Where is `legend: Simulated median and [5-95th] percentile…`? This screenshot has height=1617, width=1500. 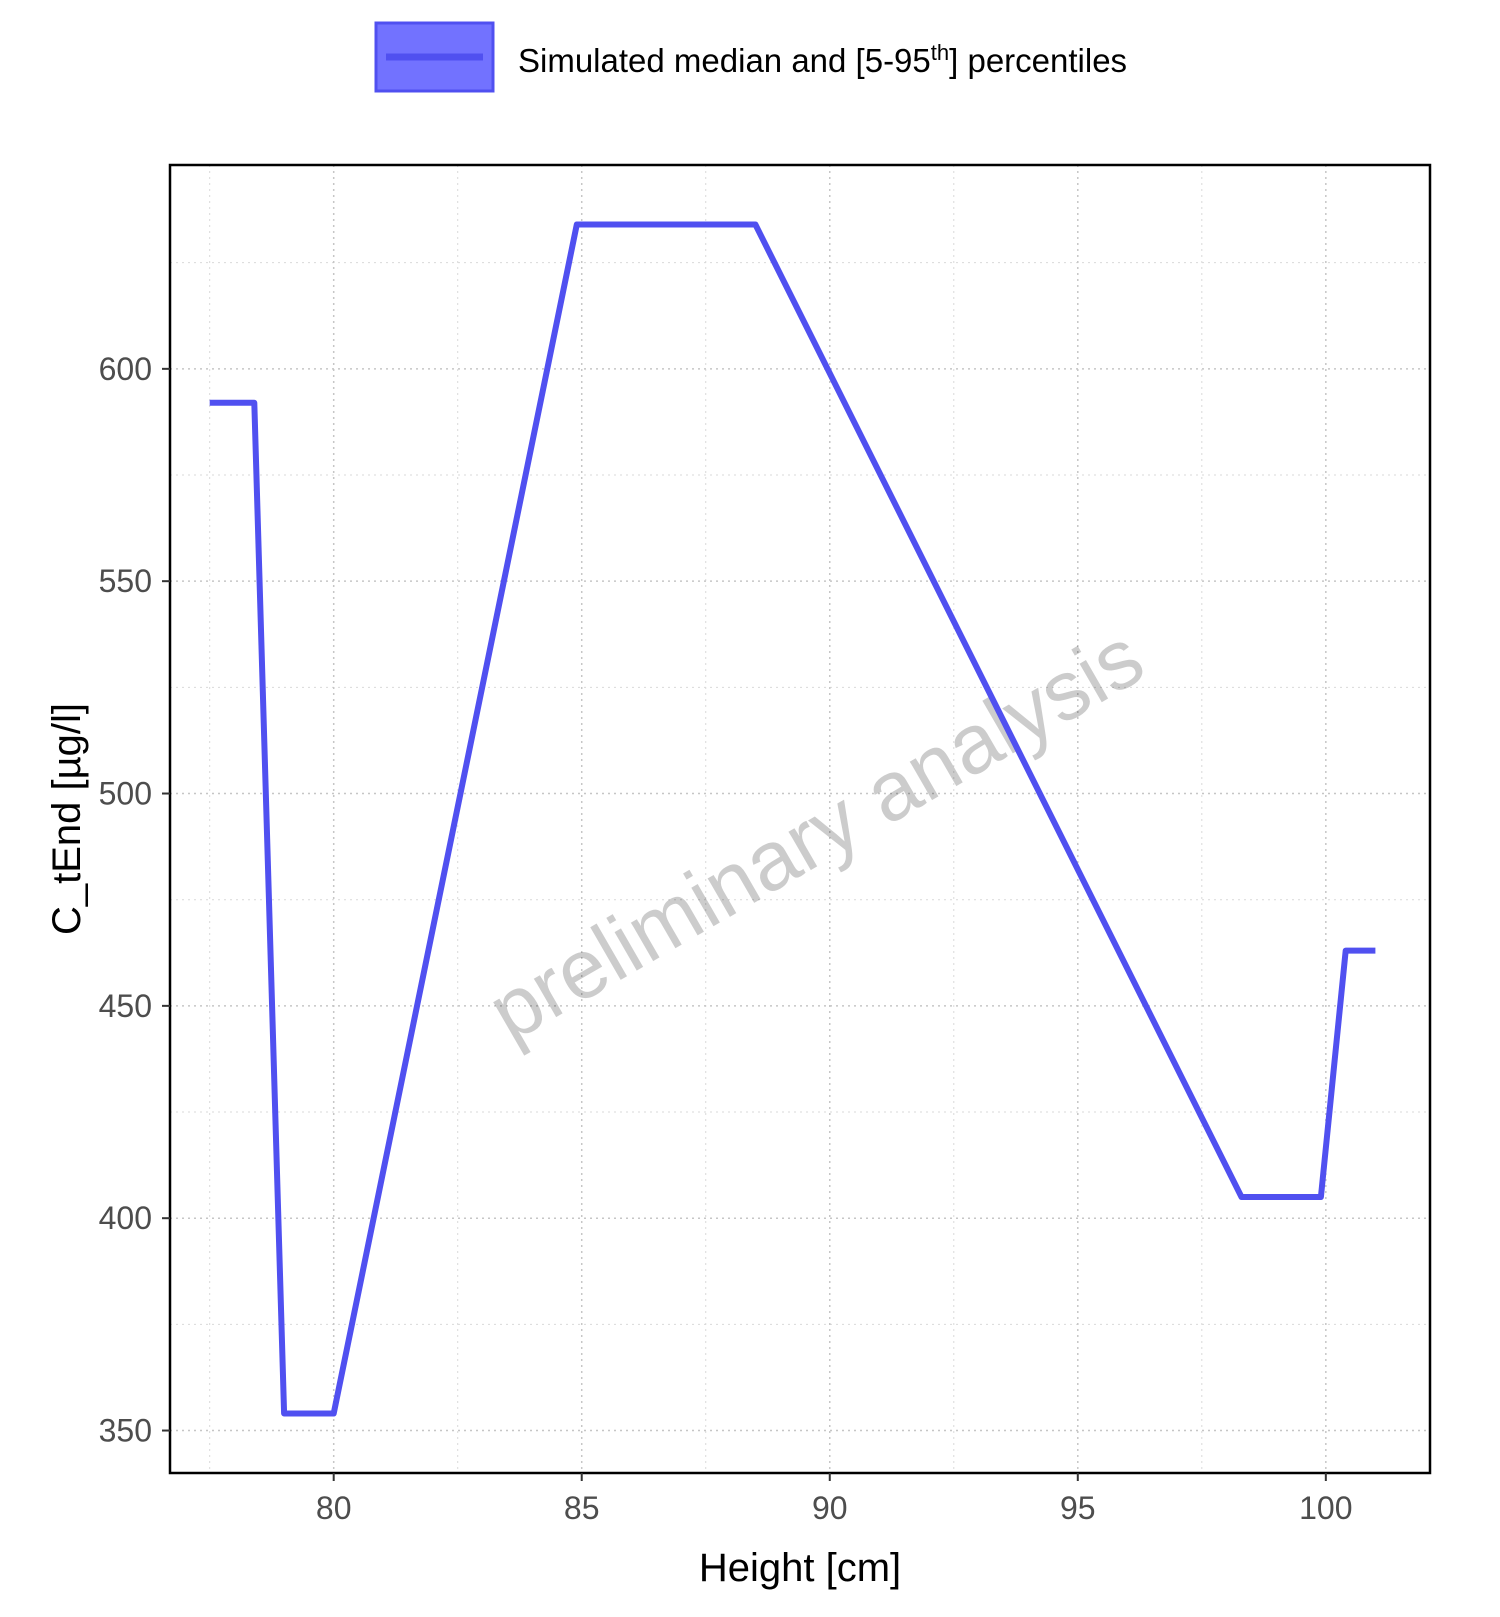 legend: Simulated median and [5-95th] percentile… is located at coordinates (750, 57).